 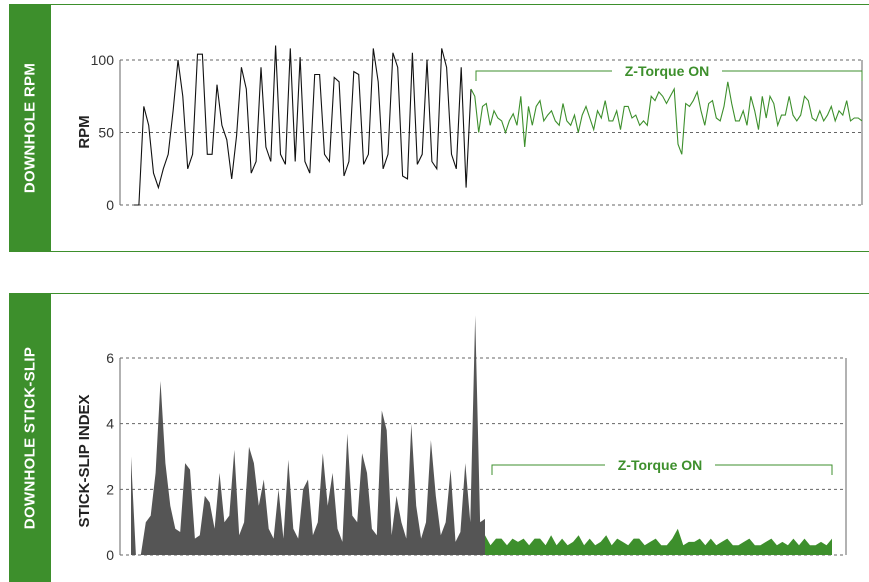 What do you see at coordinates (110, 424) in the screenshot?
I see `stickslip-y-tick-label: 4` at bounding box center [110, 424].